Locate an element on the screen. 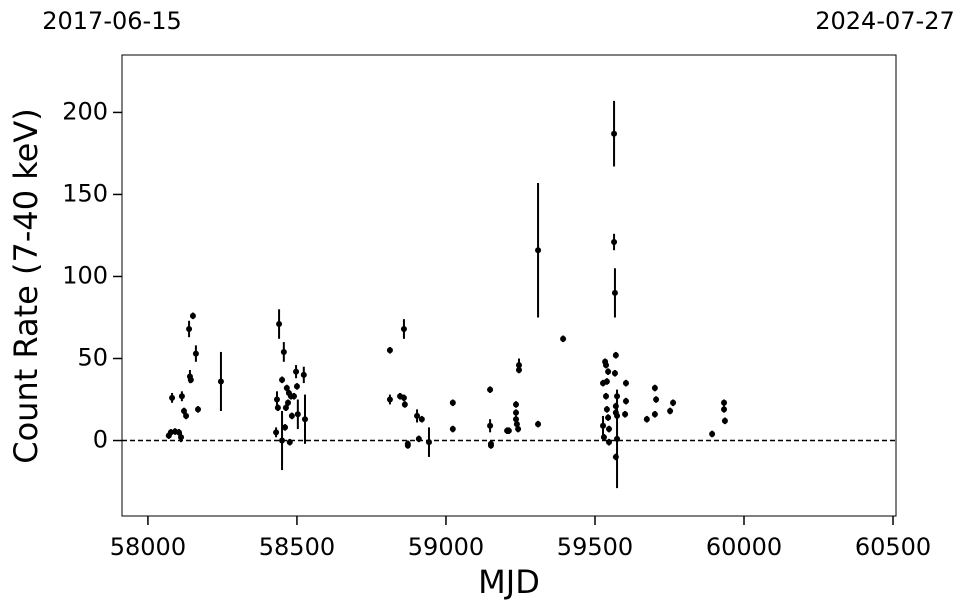 The height and width of the screenshot is (613, 974). x-tick-label: 60500 is located at coordinates (893, 547).